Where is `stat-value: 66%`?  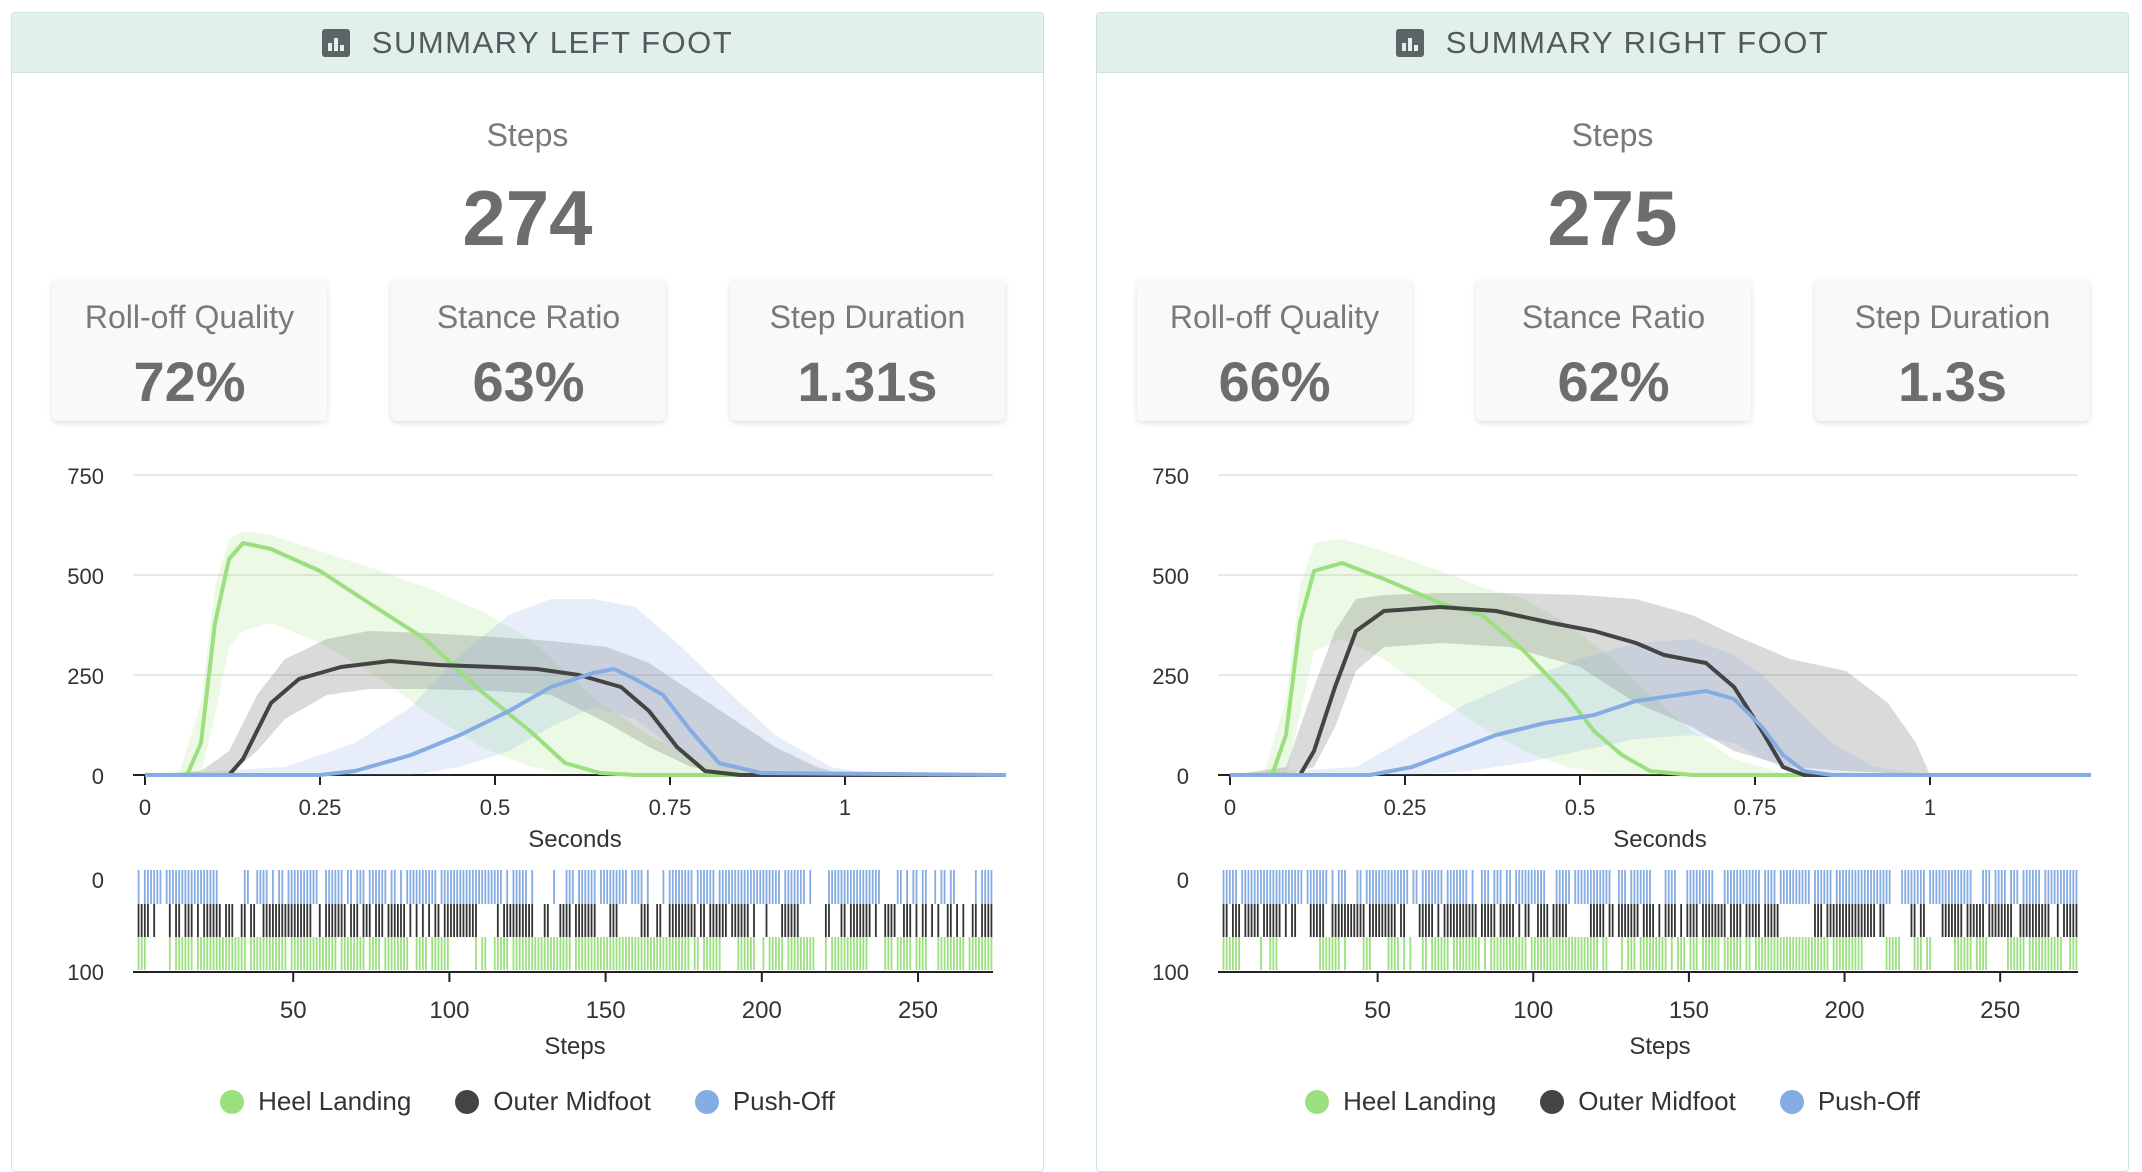
stat-value: 66% is located at coordinates (1274, 381).